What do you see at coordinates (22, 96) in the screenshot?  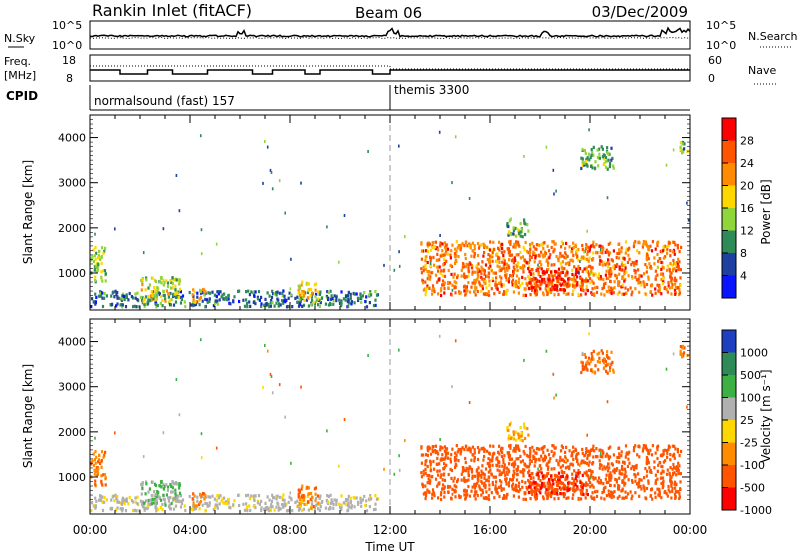 I see `cpid-label: CPID` at bounding box center [22, 96].